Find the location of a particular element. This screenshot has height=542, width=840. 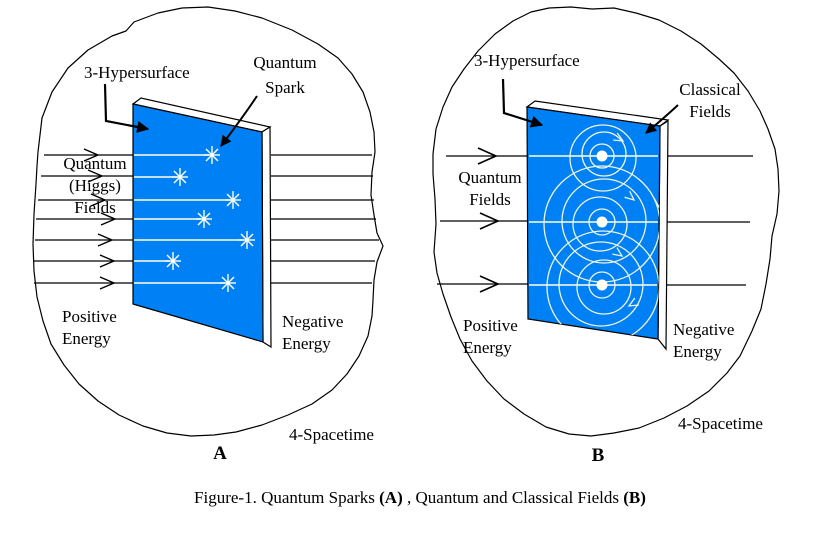

field-arrowheads-b is located at coordinates (488, 220).